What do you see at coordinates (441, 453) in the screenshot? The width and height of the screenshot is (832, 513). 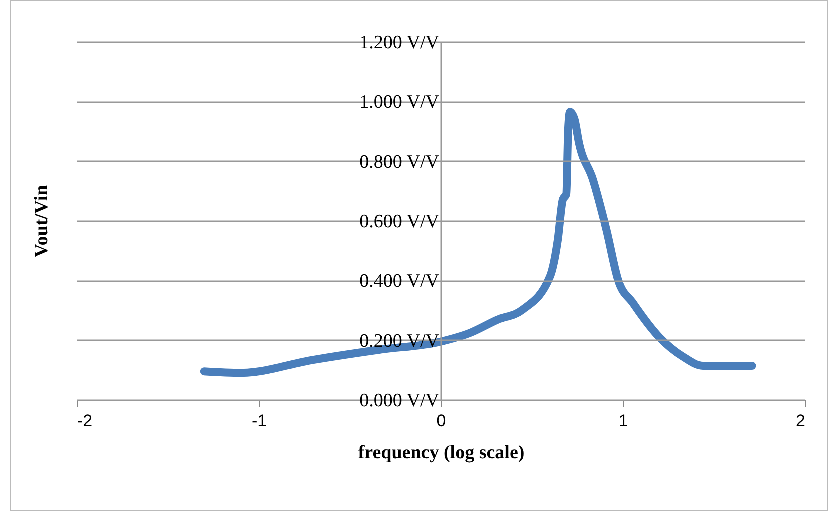 I see `x-axis-title: frequency (log scale)` at bounding box center [441, 453].